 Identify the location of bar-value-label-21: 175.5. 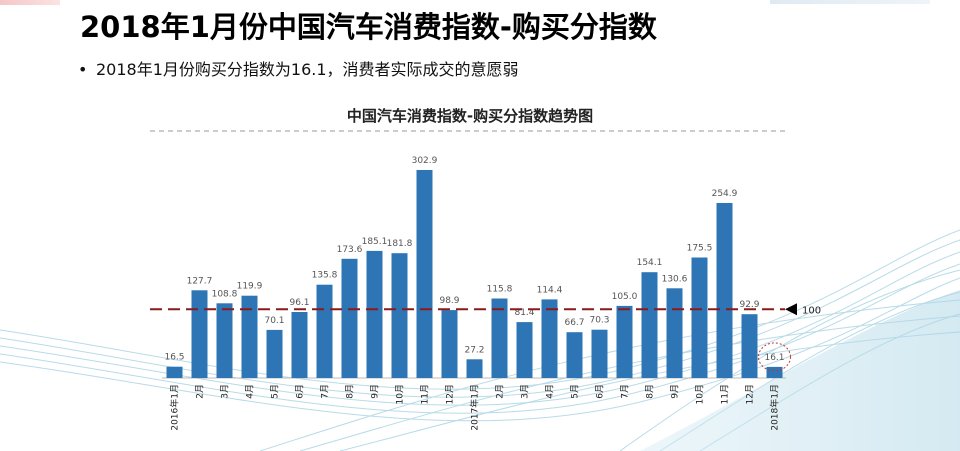
(700, 249).